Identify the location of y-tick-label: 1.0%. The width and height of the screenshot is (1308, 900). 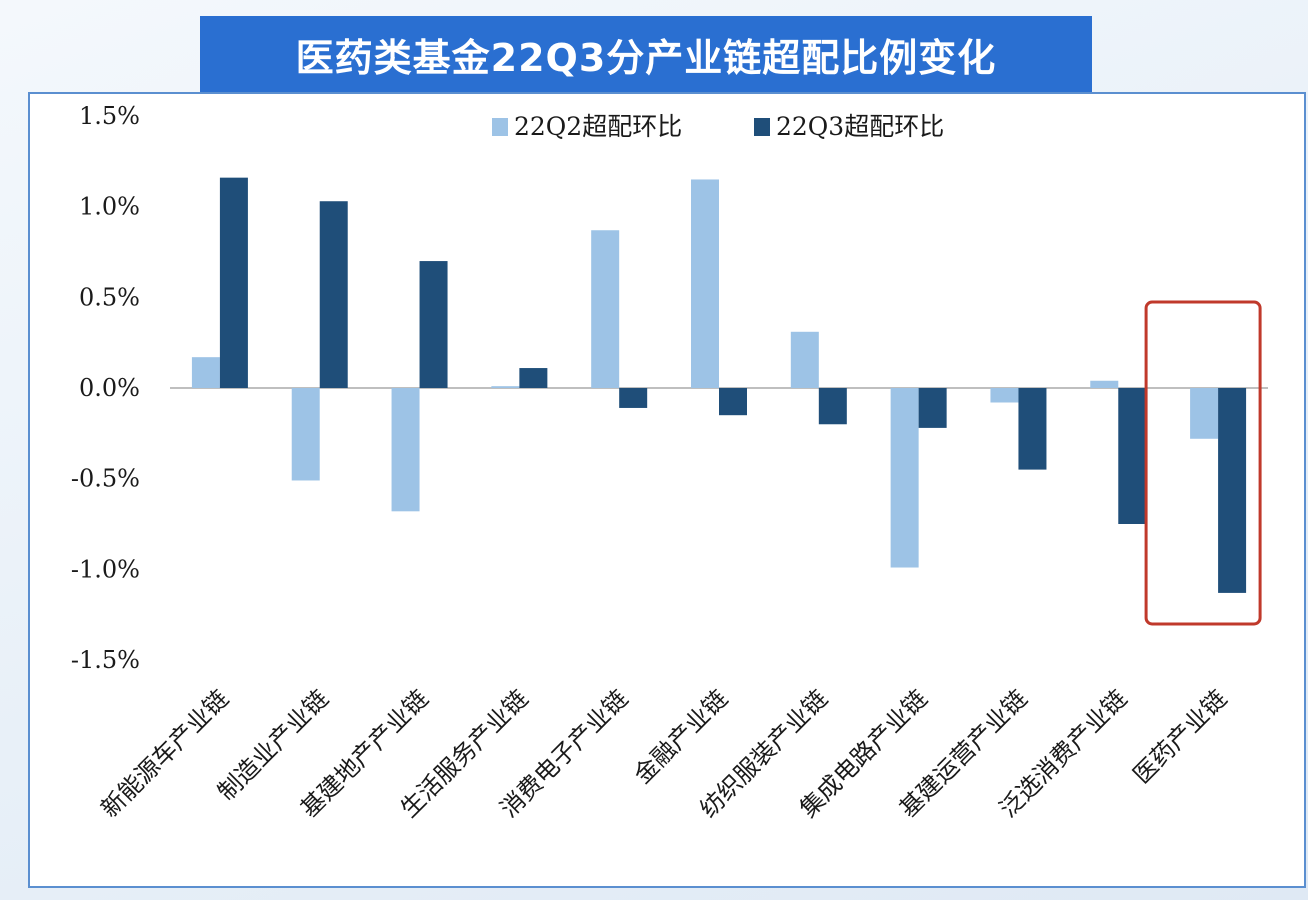
(109, 207).